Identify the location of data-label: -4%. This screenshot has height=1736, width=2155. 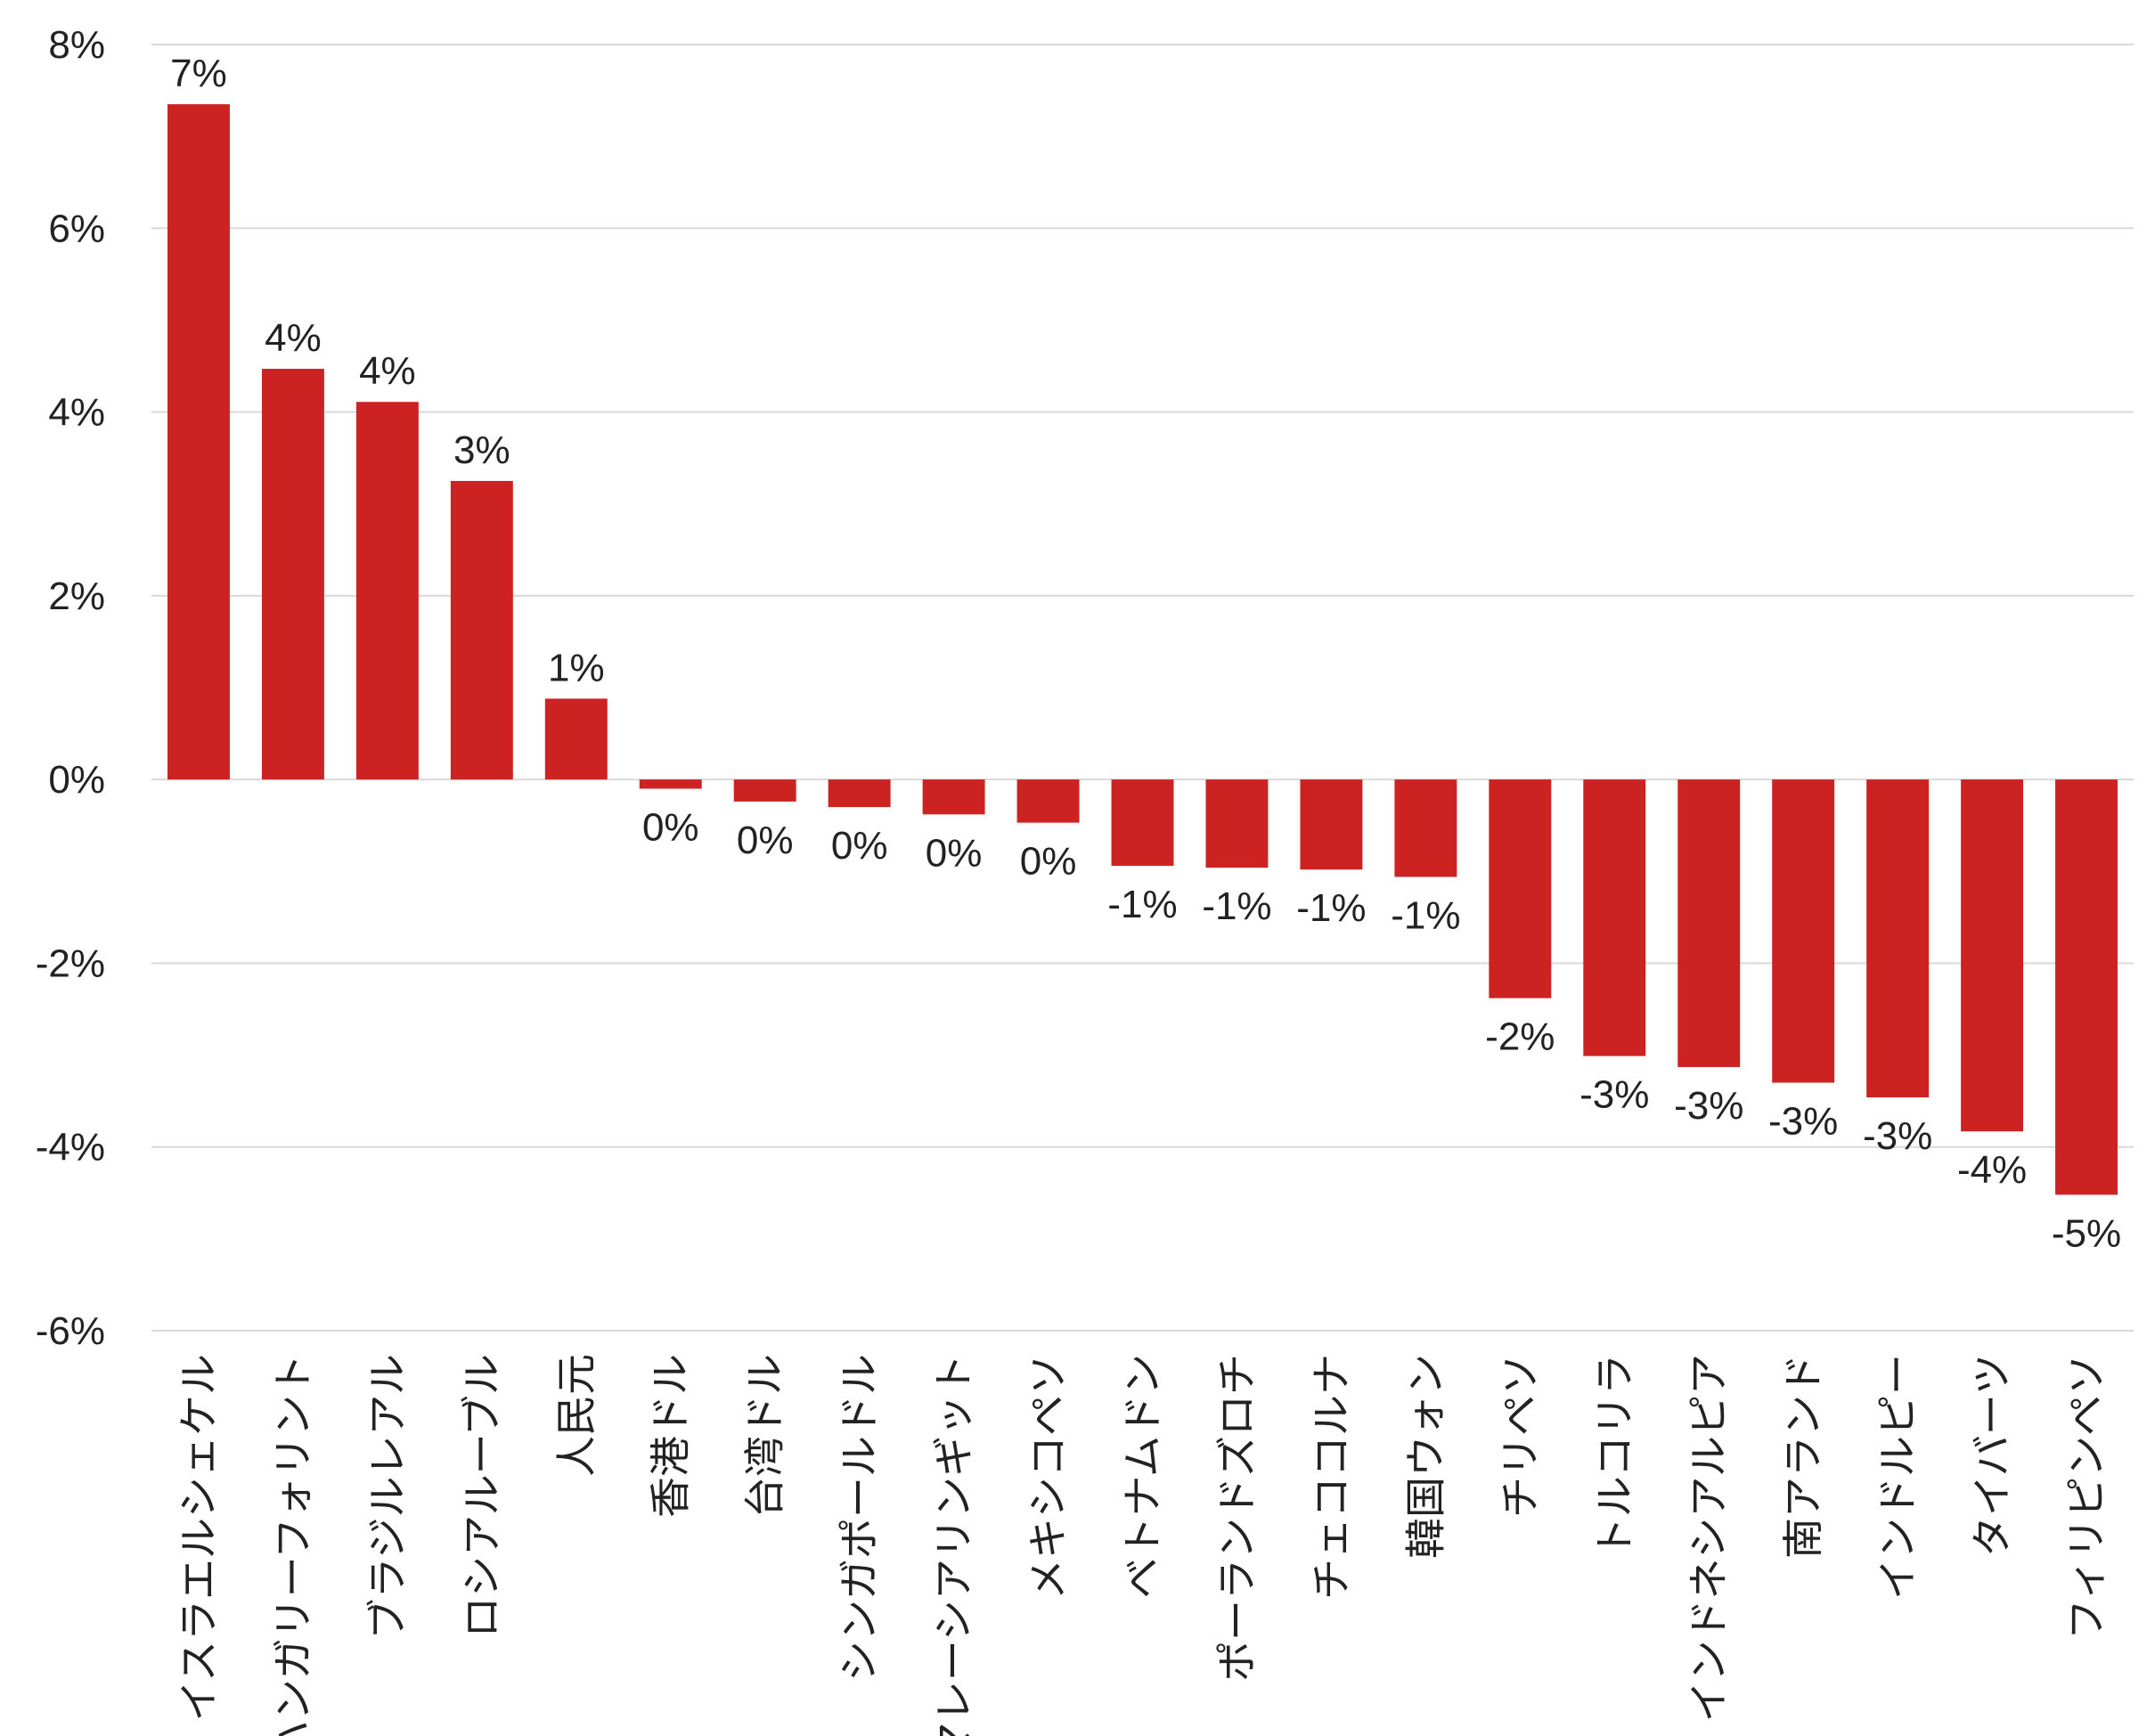
(1992, 1170).